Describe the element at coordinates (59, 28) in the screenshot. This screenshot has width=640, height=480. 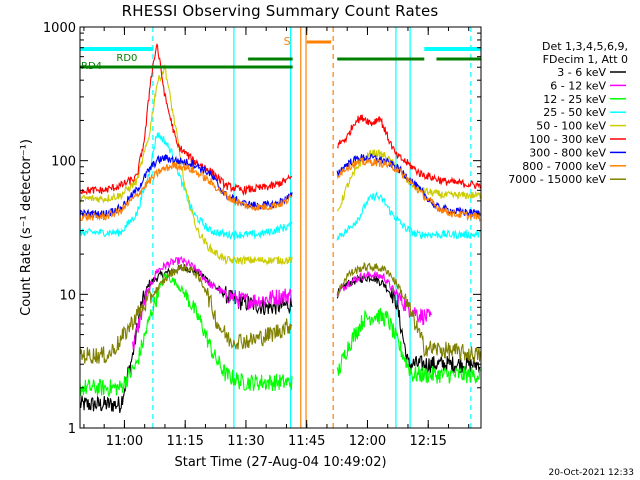
I see `y-tick-label-3: 1000` at that location.